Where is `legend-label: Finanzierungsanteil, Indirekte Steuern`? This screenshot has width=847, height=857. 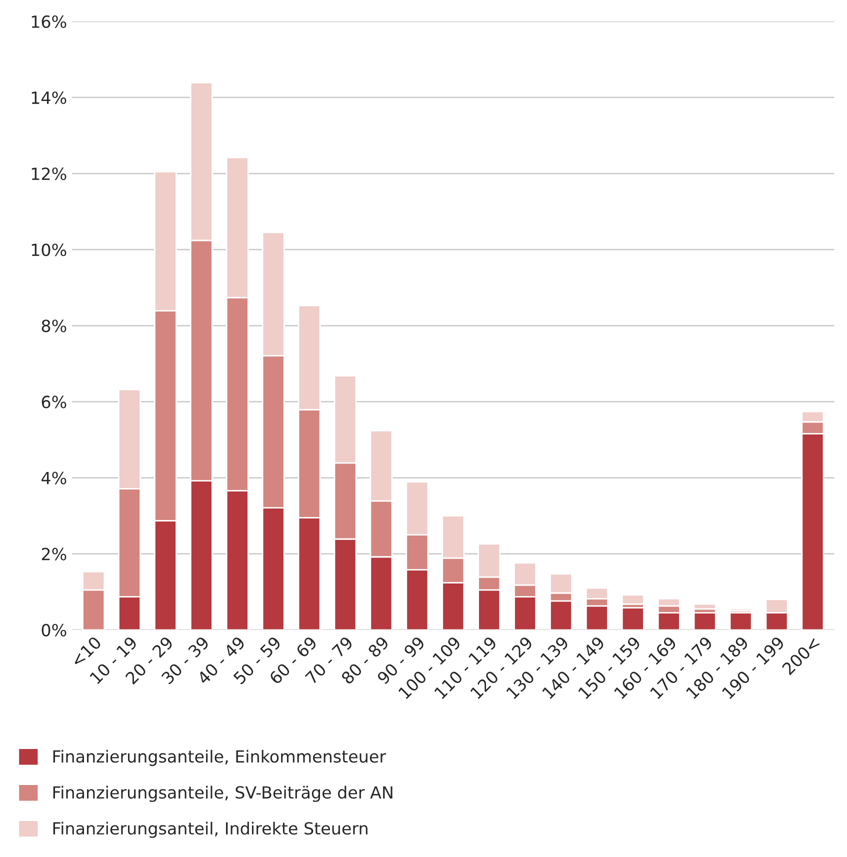 legend-label: Finanzierungsanteil, Indirekte Steuern is located at coordinates (210, 830).